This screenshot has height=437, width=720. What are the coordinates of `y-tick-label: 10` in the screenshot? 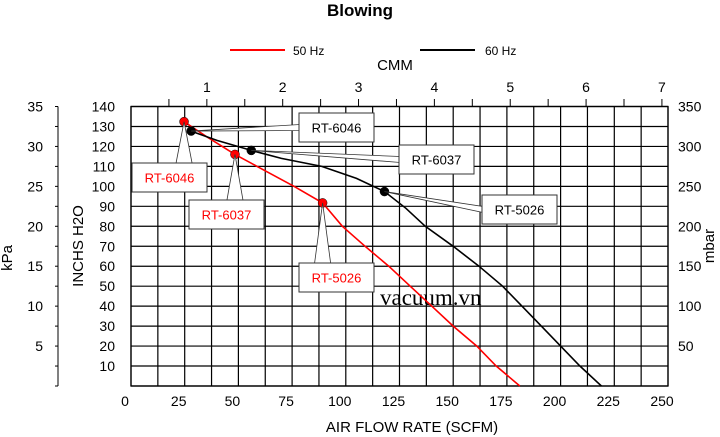 It's located at (107, 366).